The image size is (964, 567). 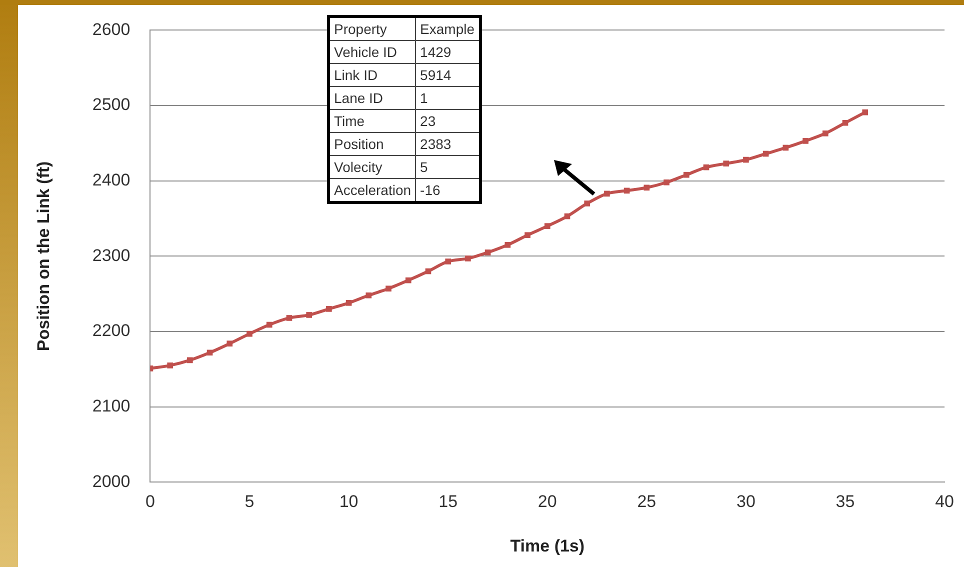 What do you see at coordinates (150, 502) in the screenshot?
I see `x-tick-label: 0` at bounding box center [150, 502].